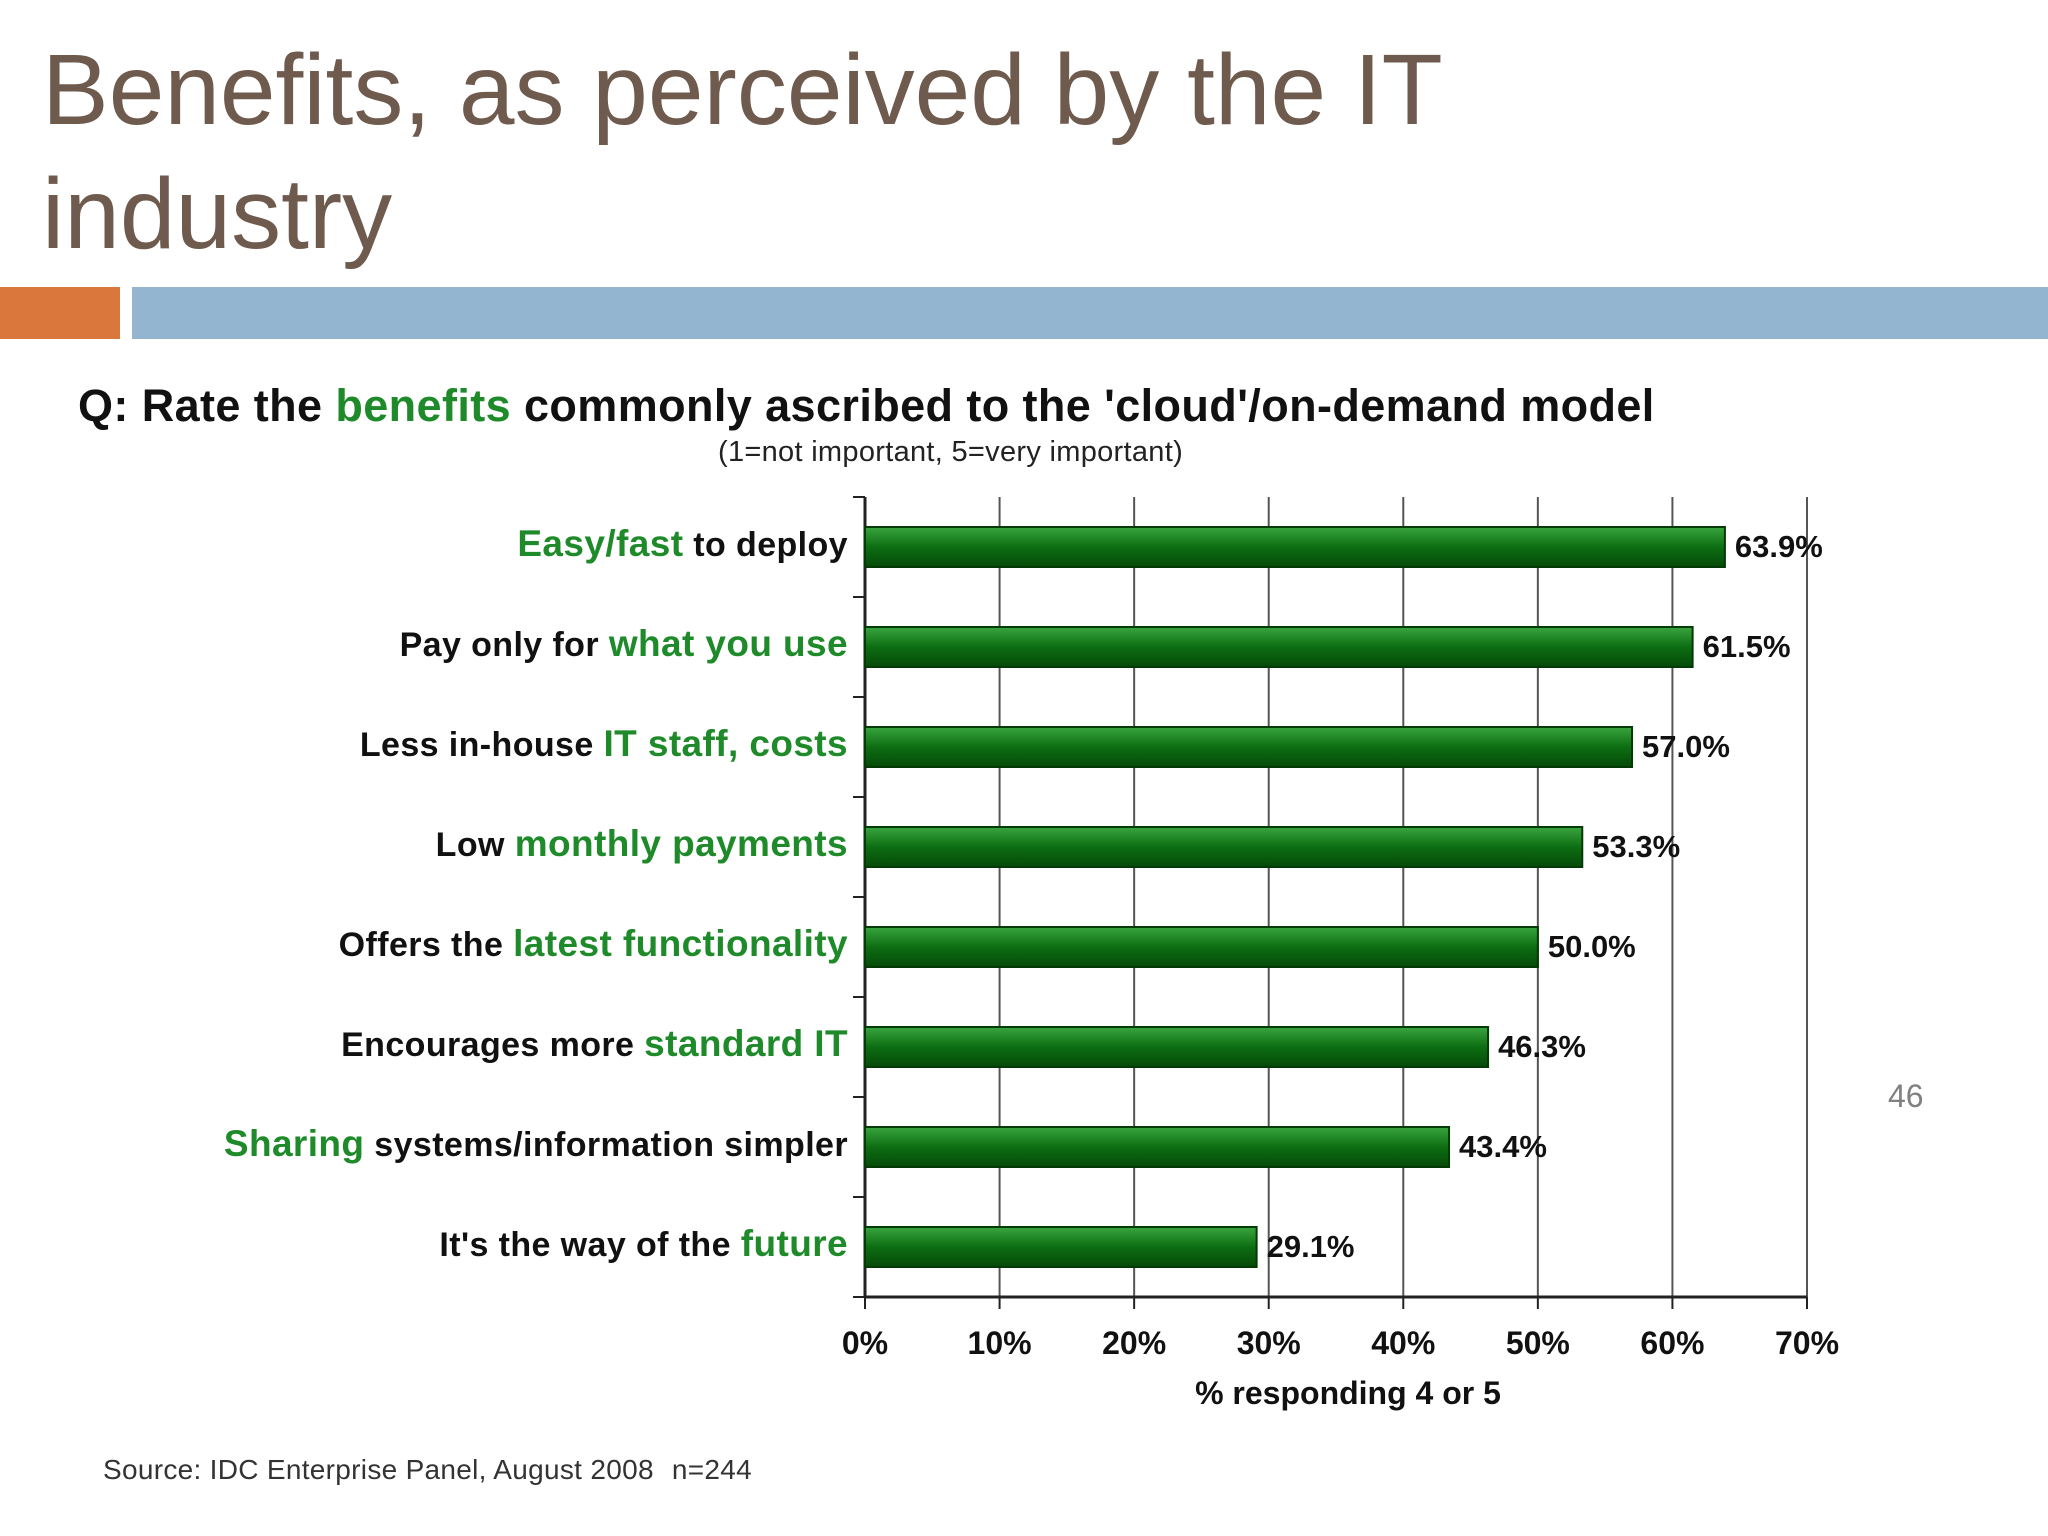 Image resolution: width=2048 pixels, height=1536 pixels. Describe the element at coordinates (725, 743) in the screenshot. I see `category-label-highlight: IT staff, costs` at that location.